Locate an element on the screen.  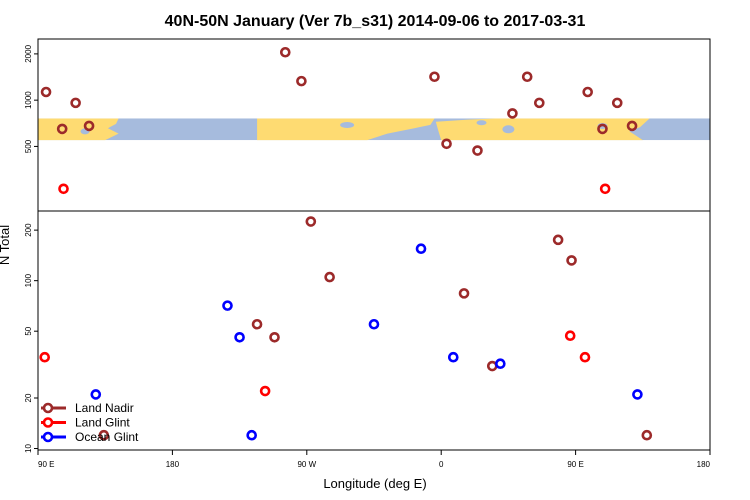
y-tick-label-upper: 2000 is located at coordinates (28, 53).